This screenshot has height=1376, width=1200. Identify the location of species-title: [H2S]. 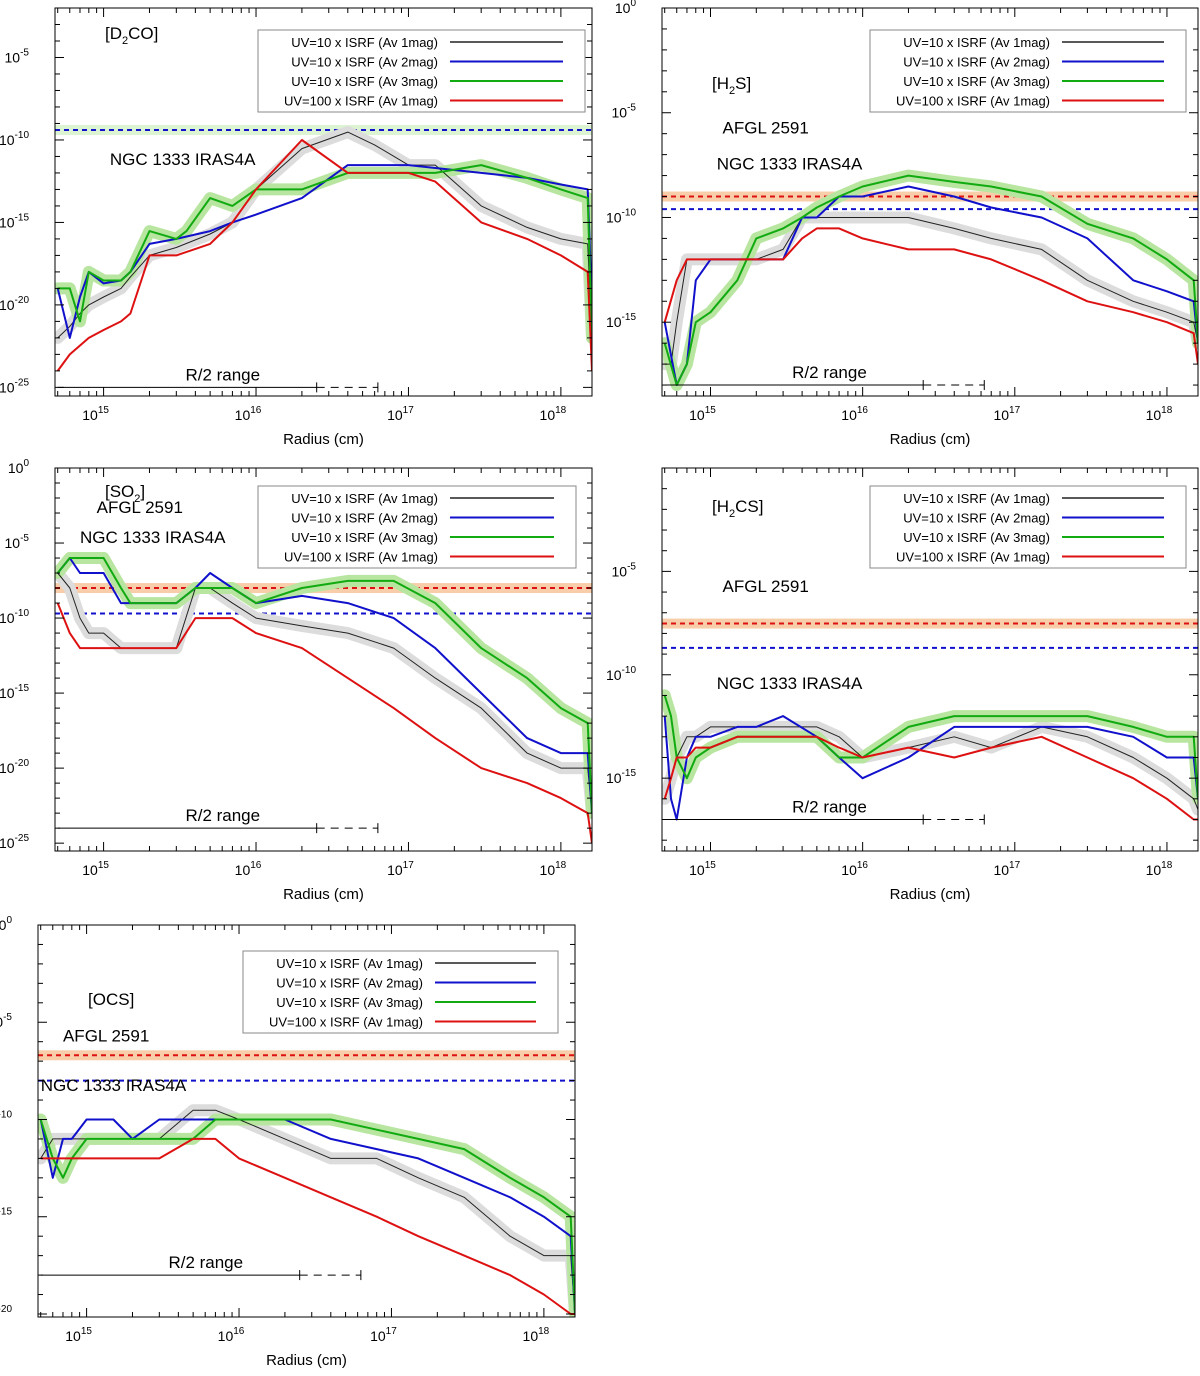
(731, 85).